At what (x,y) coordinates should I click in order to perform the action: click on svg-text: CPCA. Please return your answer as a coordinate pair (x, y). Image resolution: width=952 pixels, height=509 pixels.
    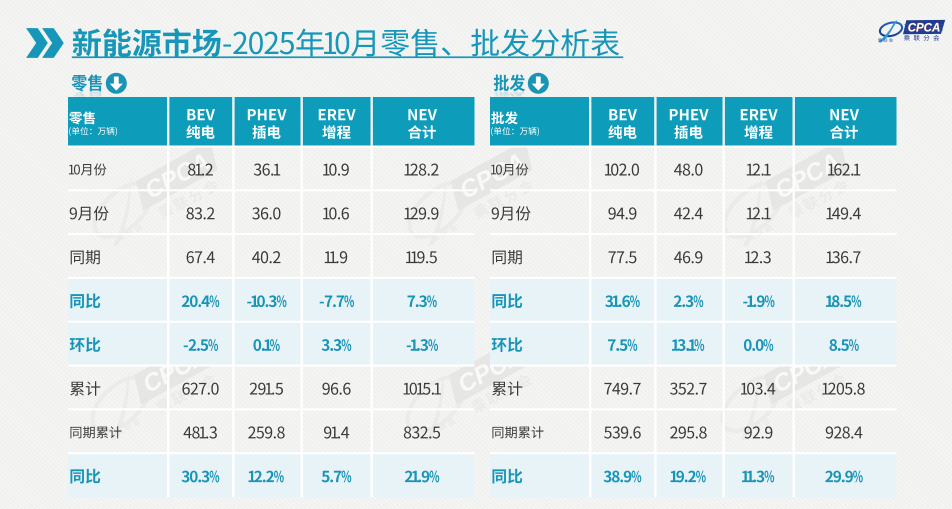
    Looking at the image, I should click on (924, 28).